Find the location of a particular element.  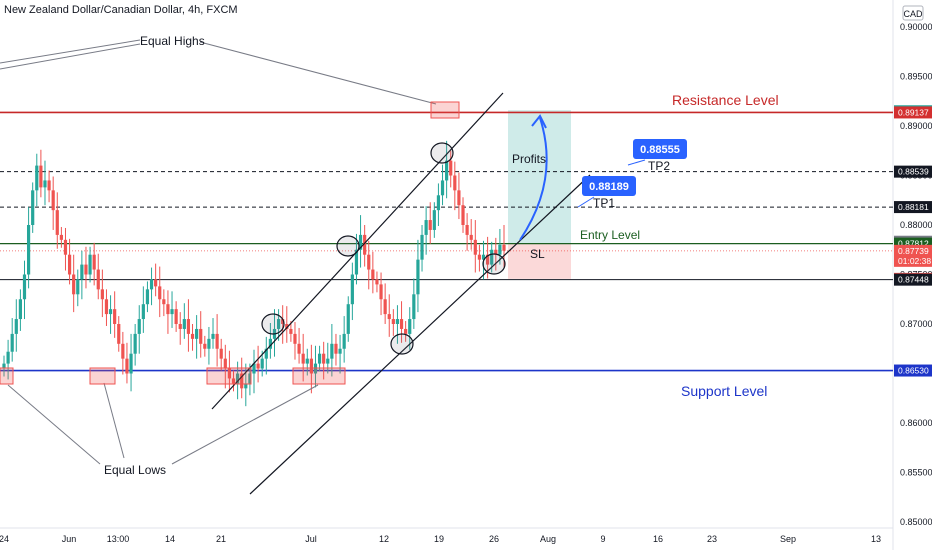

y-tick-label: 0.89500 is located at coordinates (916, 77).